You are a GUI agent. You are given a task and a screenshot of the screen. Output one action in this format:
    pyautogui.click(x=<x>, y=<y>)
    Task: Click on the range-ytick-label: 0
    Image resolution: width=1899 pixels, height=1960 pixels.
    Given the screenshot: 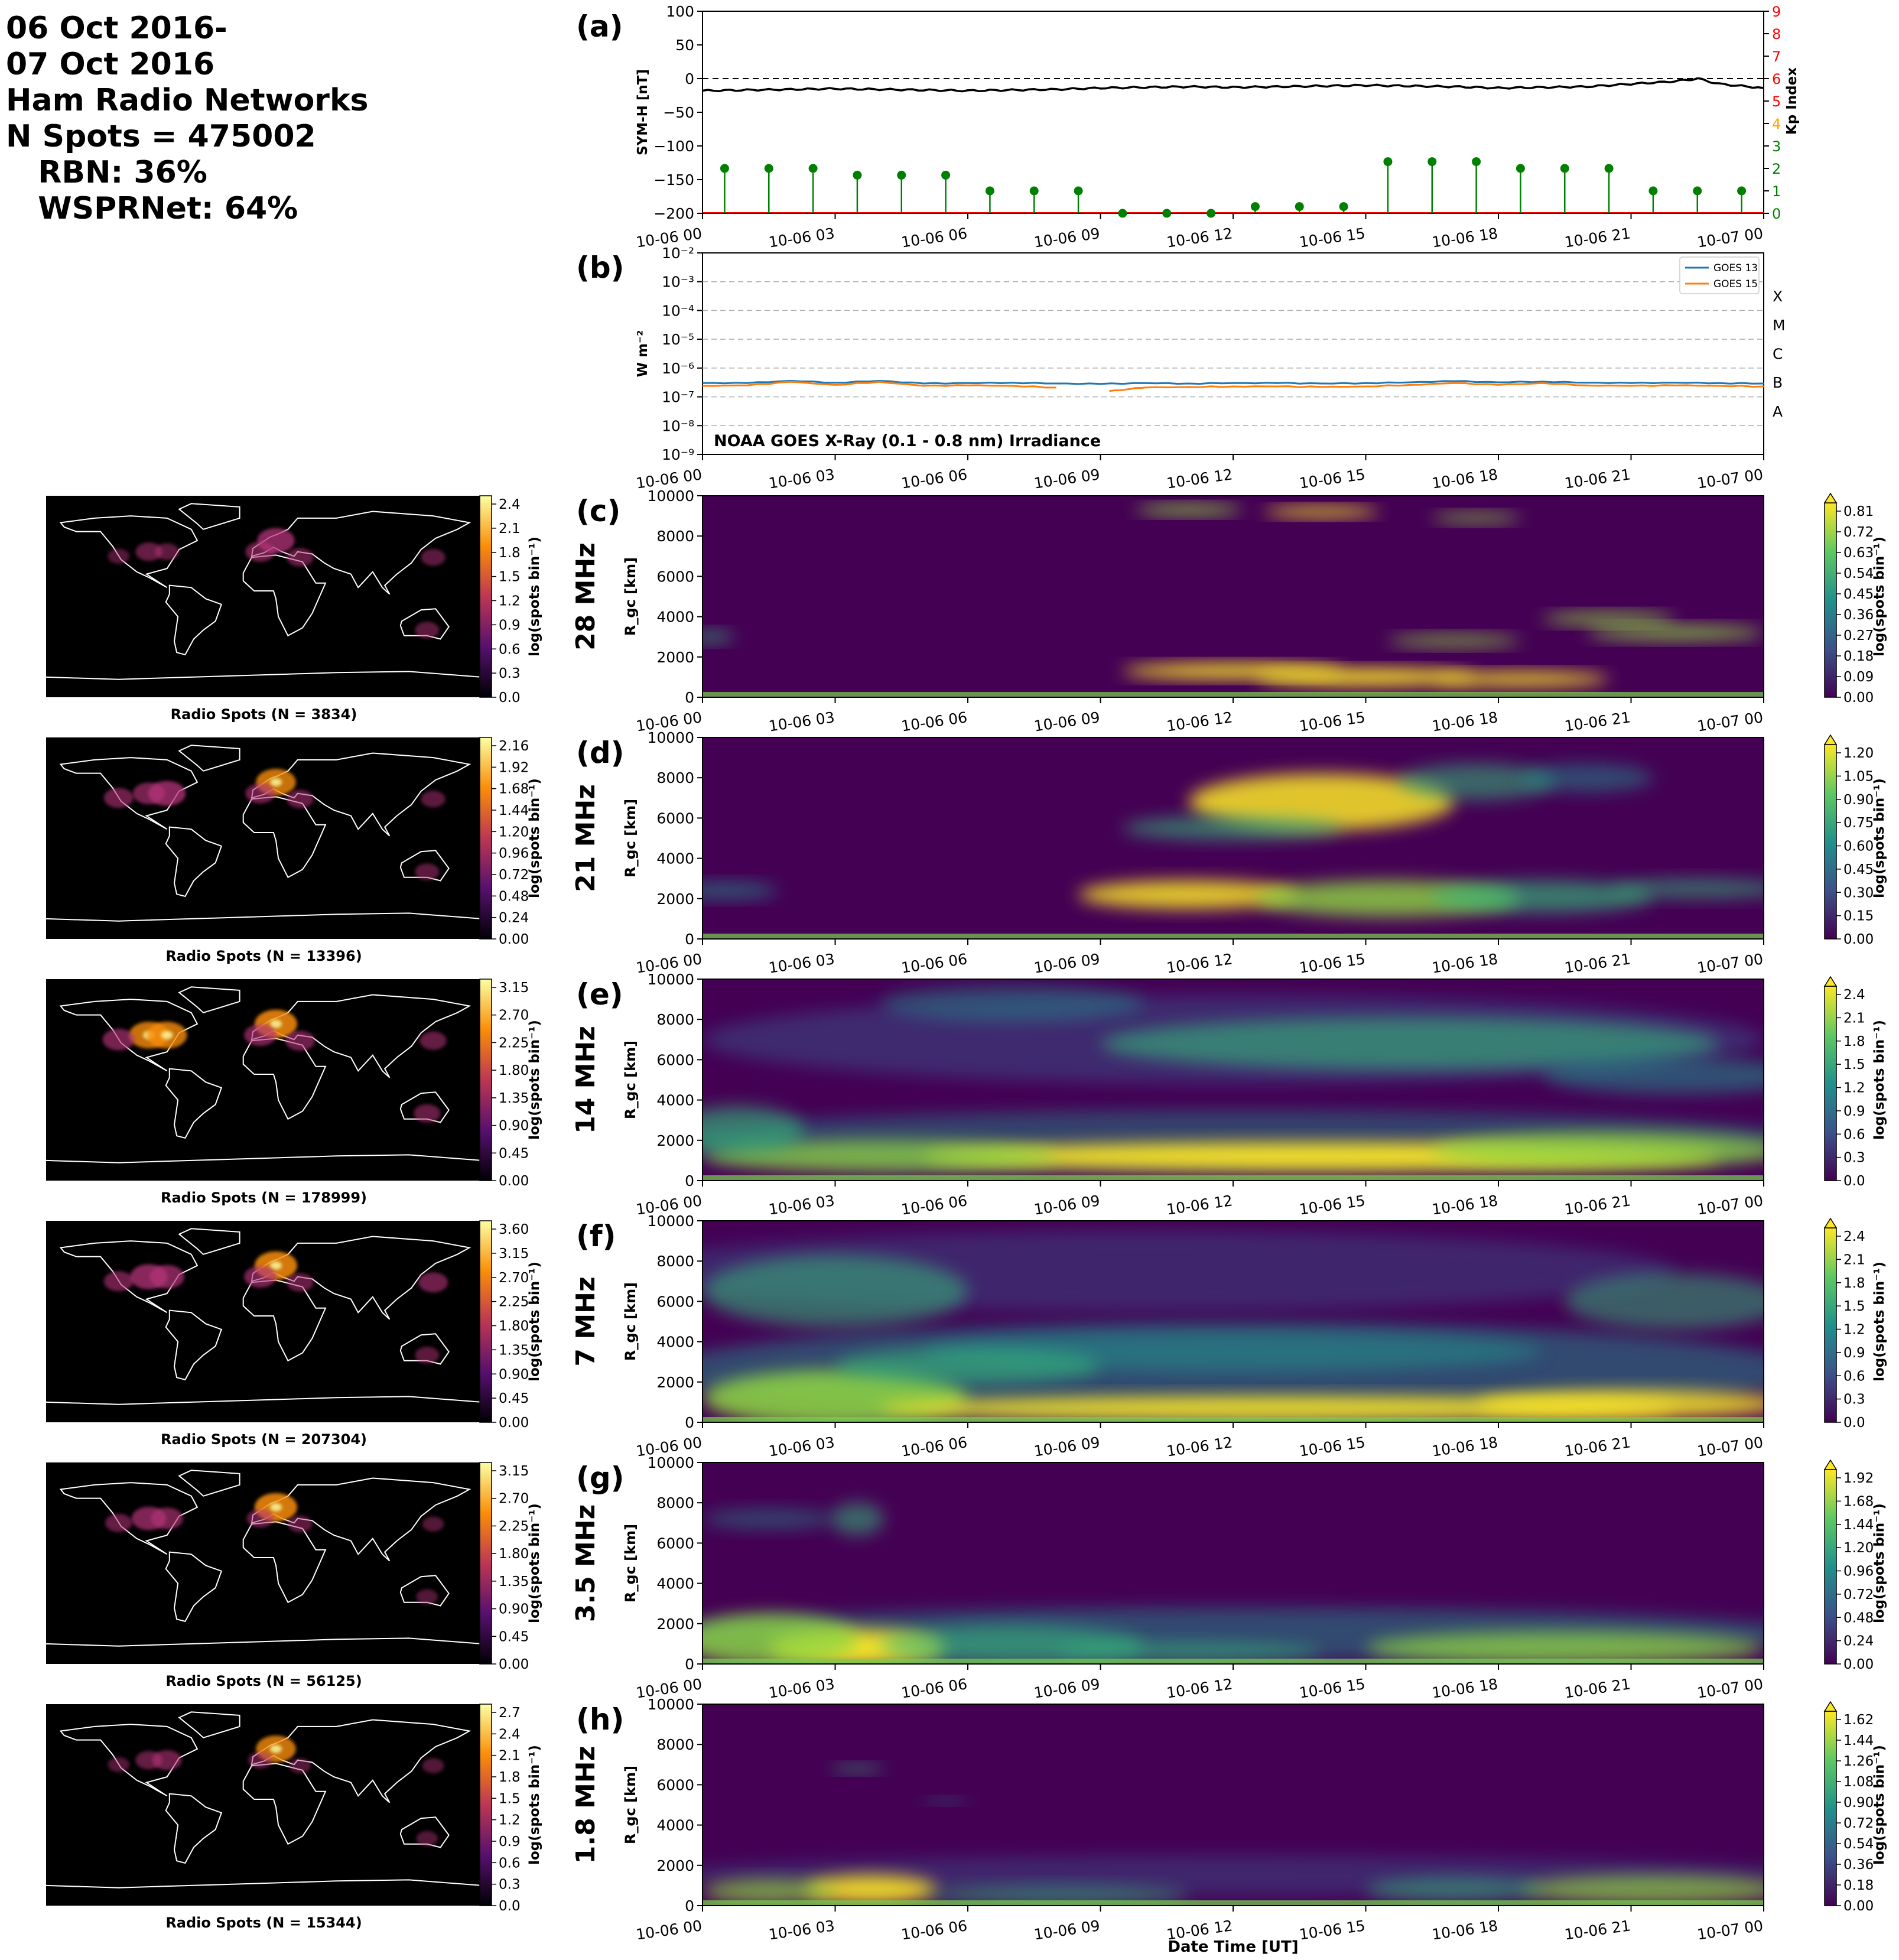 What is the action you would take?
    pyautogui.click(x=689, y=939)
    